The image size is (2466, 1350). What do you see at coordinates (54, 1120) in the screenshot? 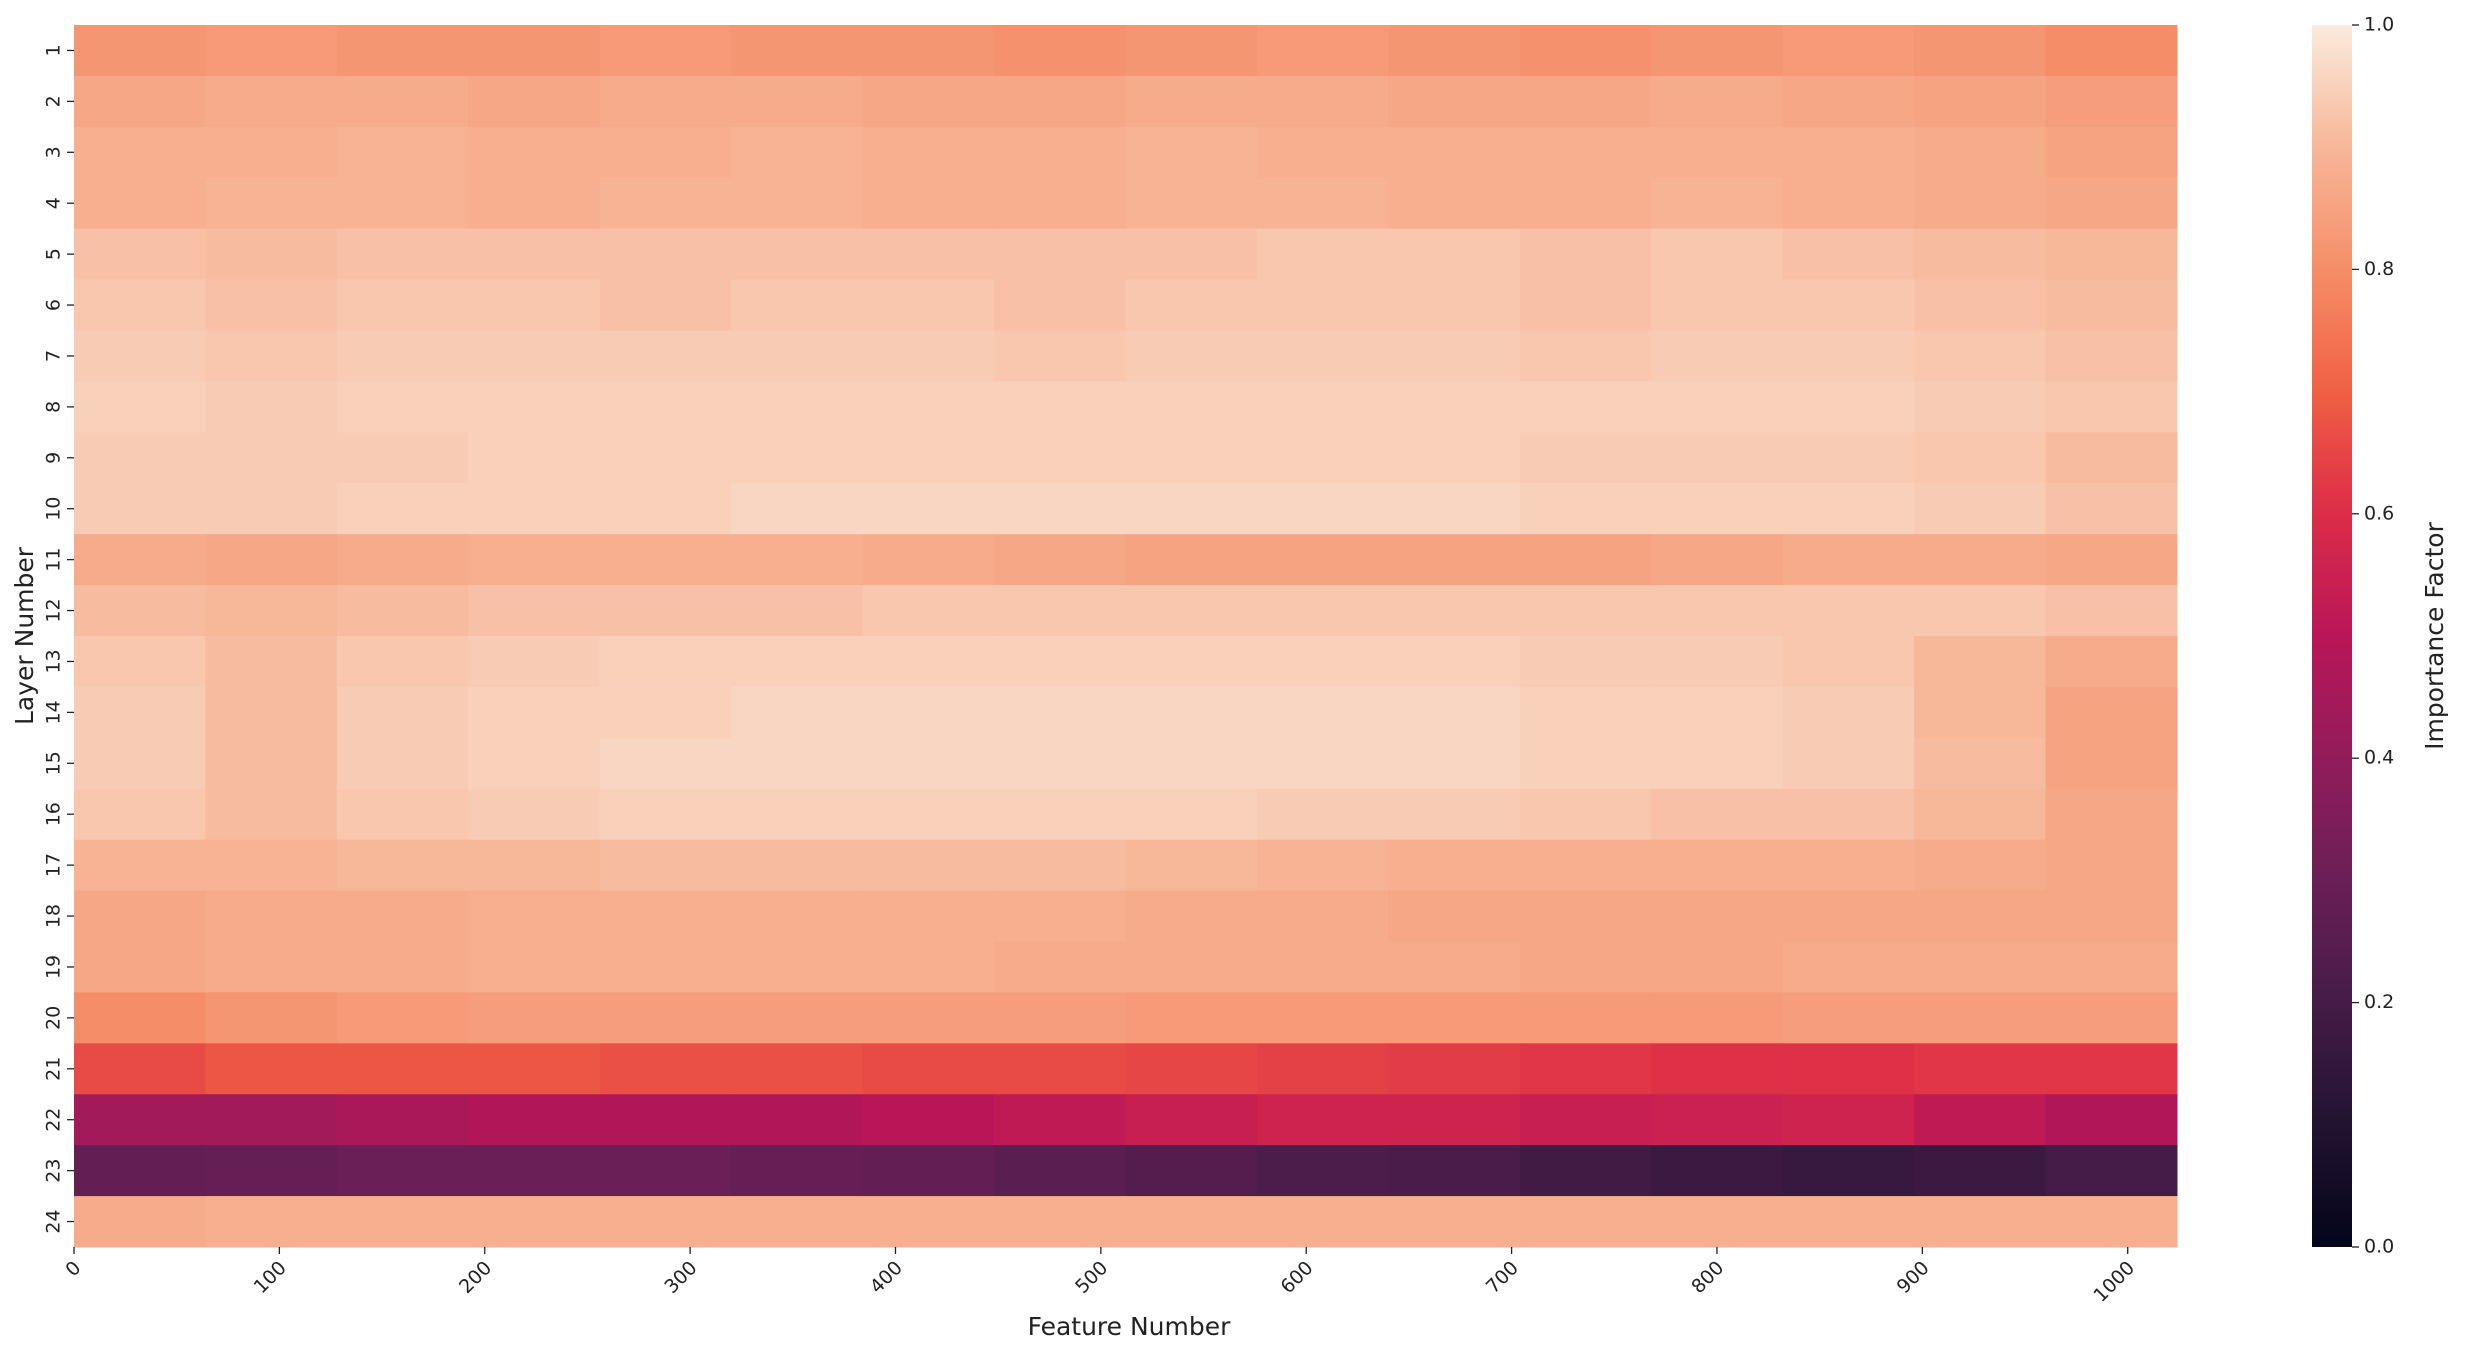
I see `y-tick-label: 22` at bounding box center [54, 1120].